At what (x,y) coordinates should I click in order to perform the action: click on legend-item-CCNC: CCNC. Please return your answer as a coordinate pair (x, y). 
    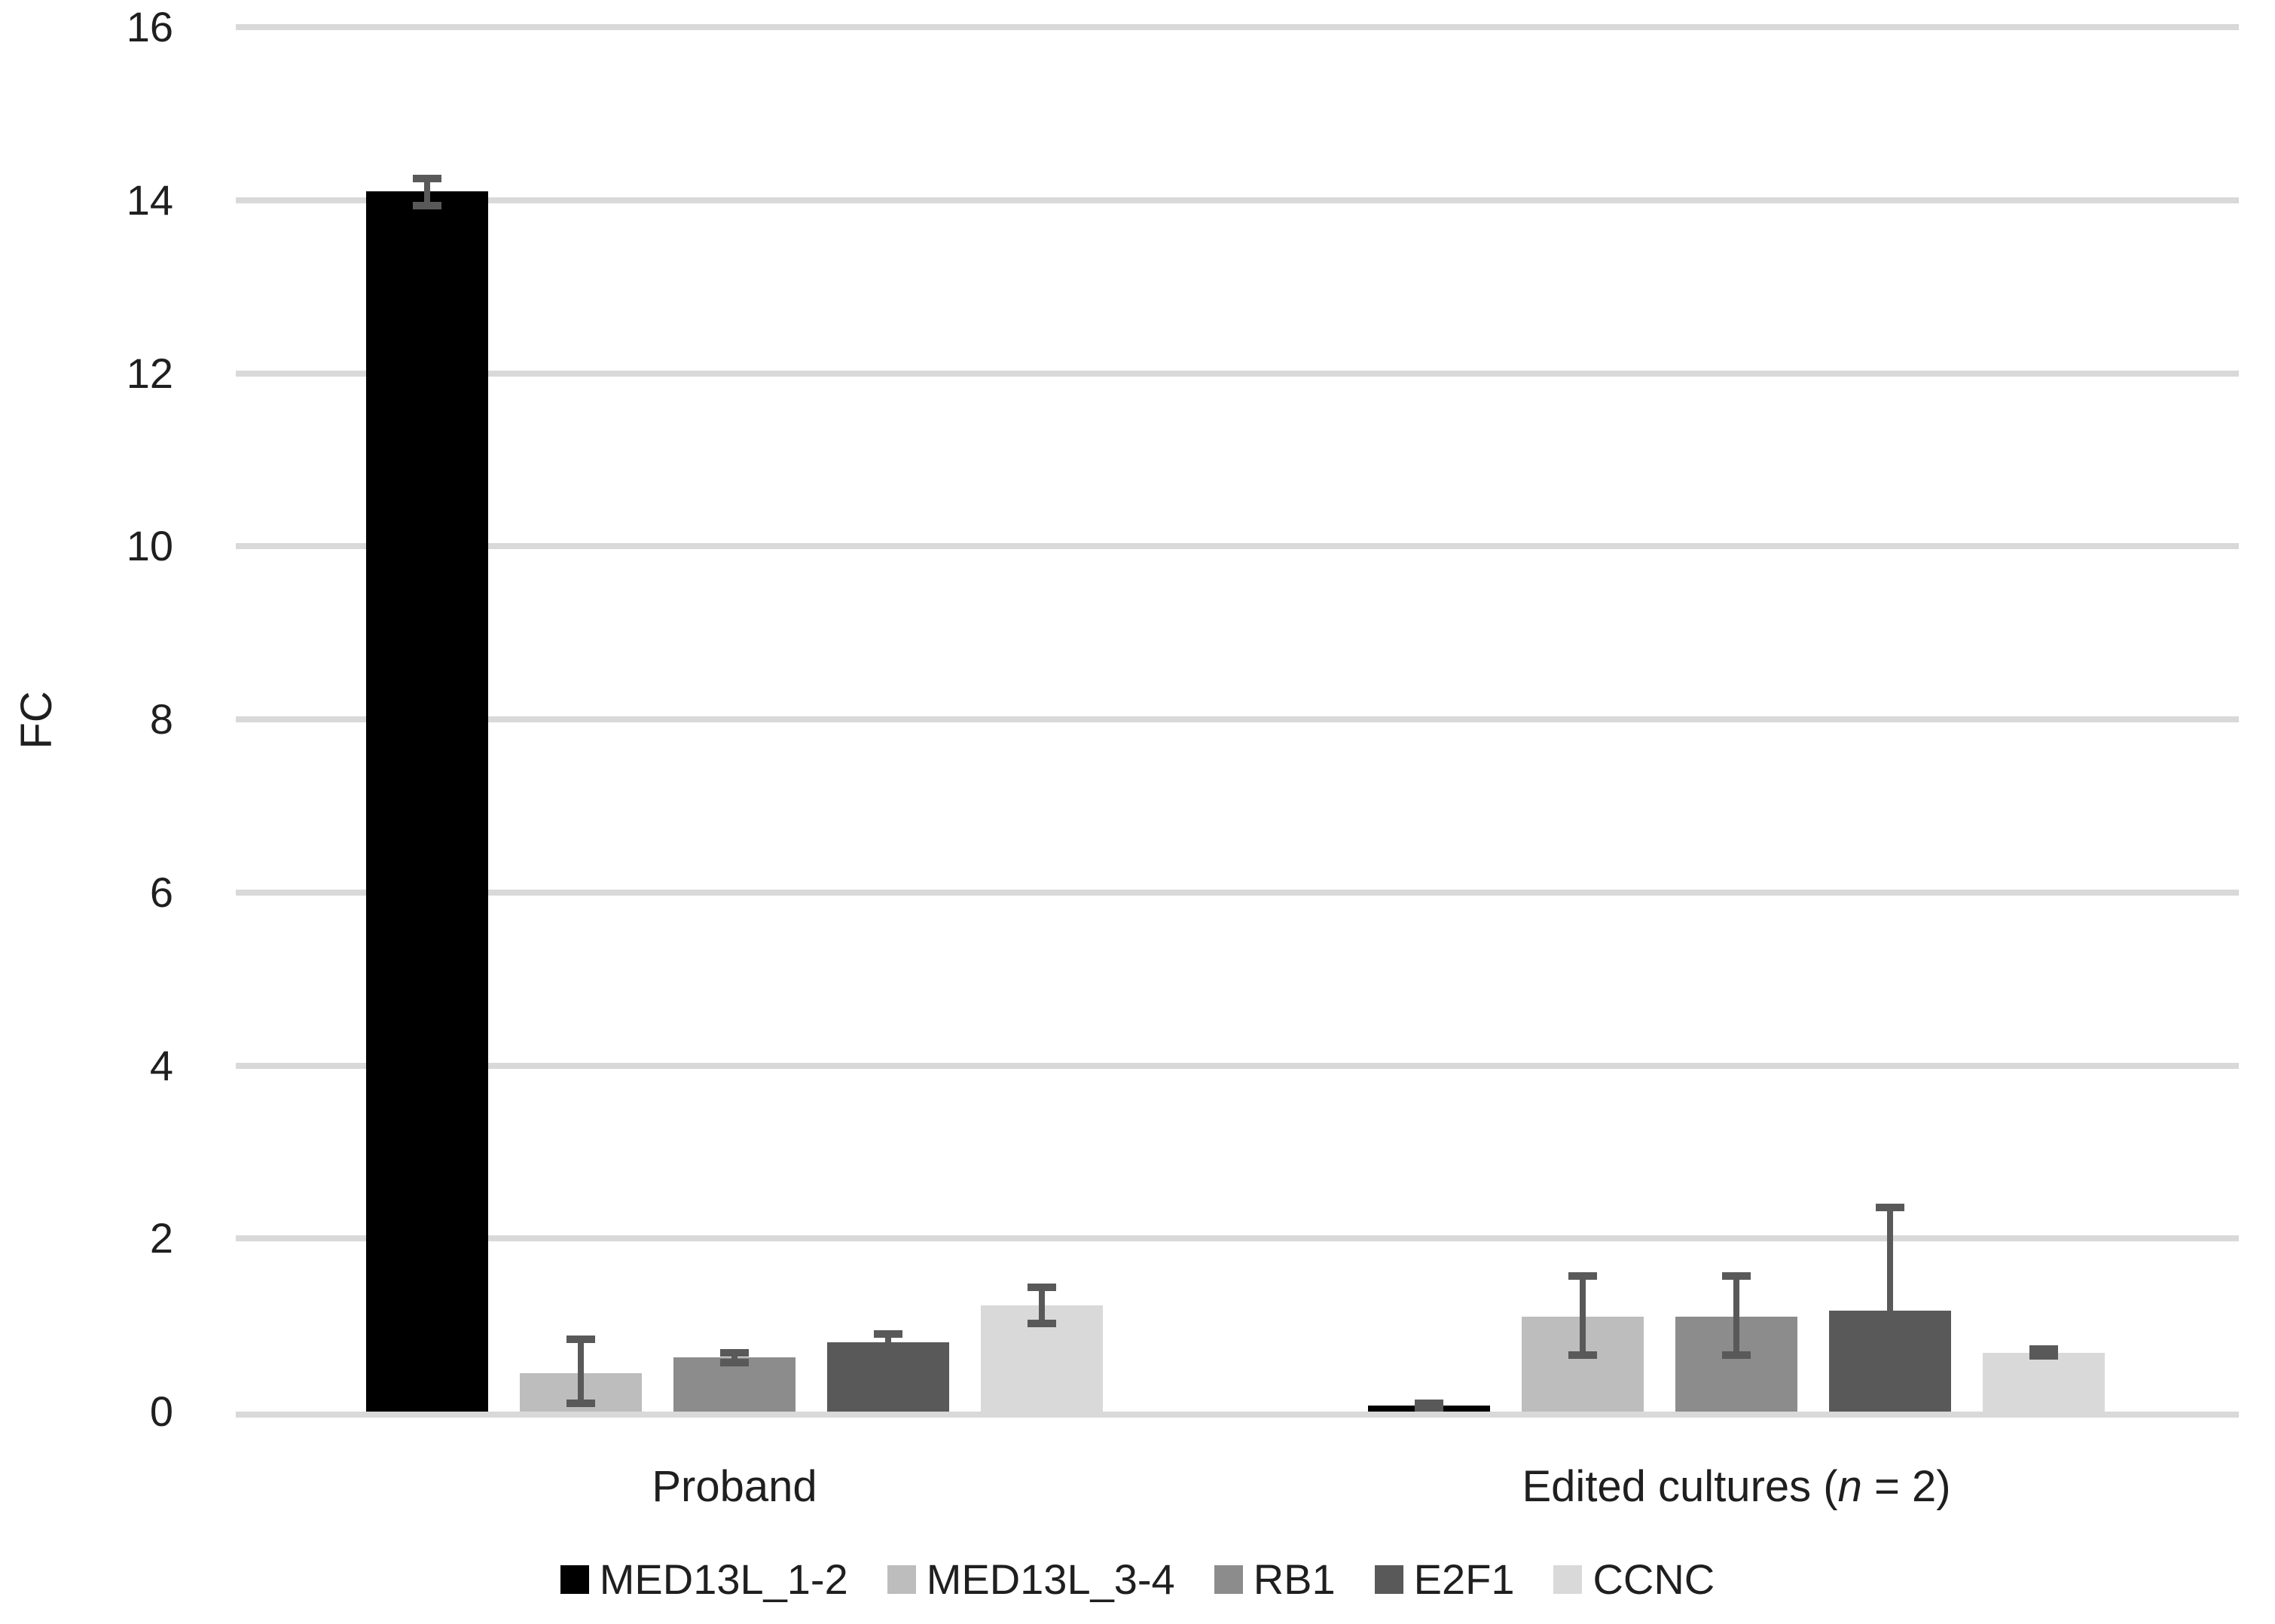
    Looking at the image, I should click on (1634, 1580).